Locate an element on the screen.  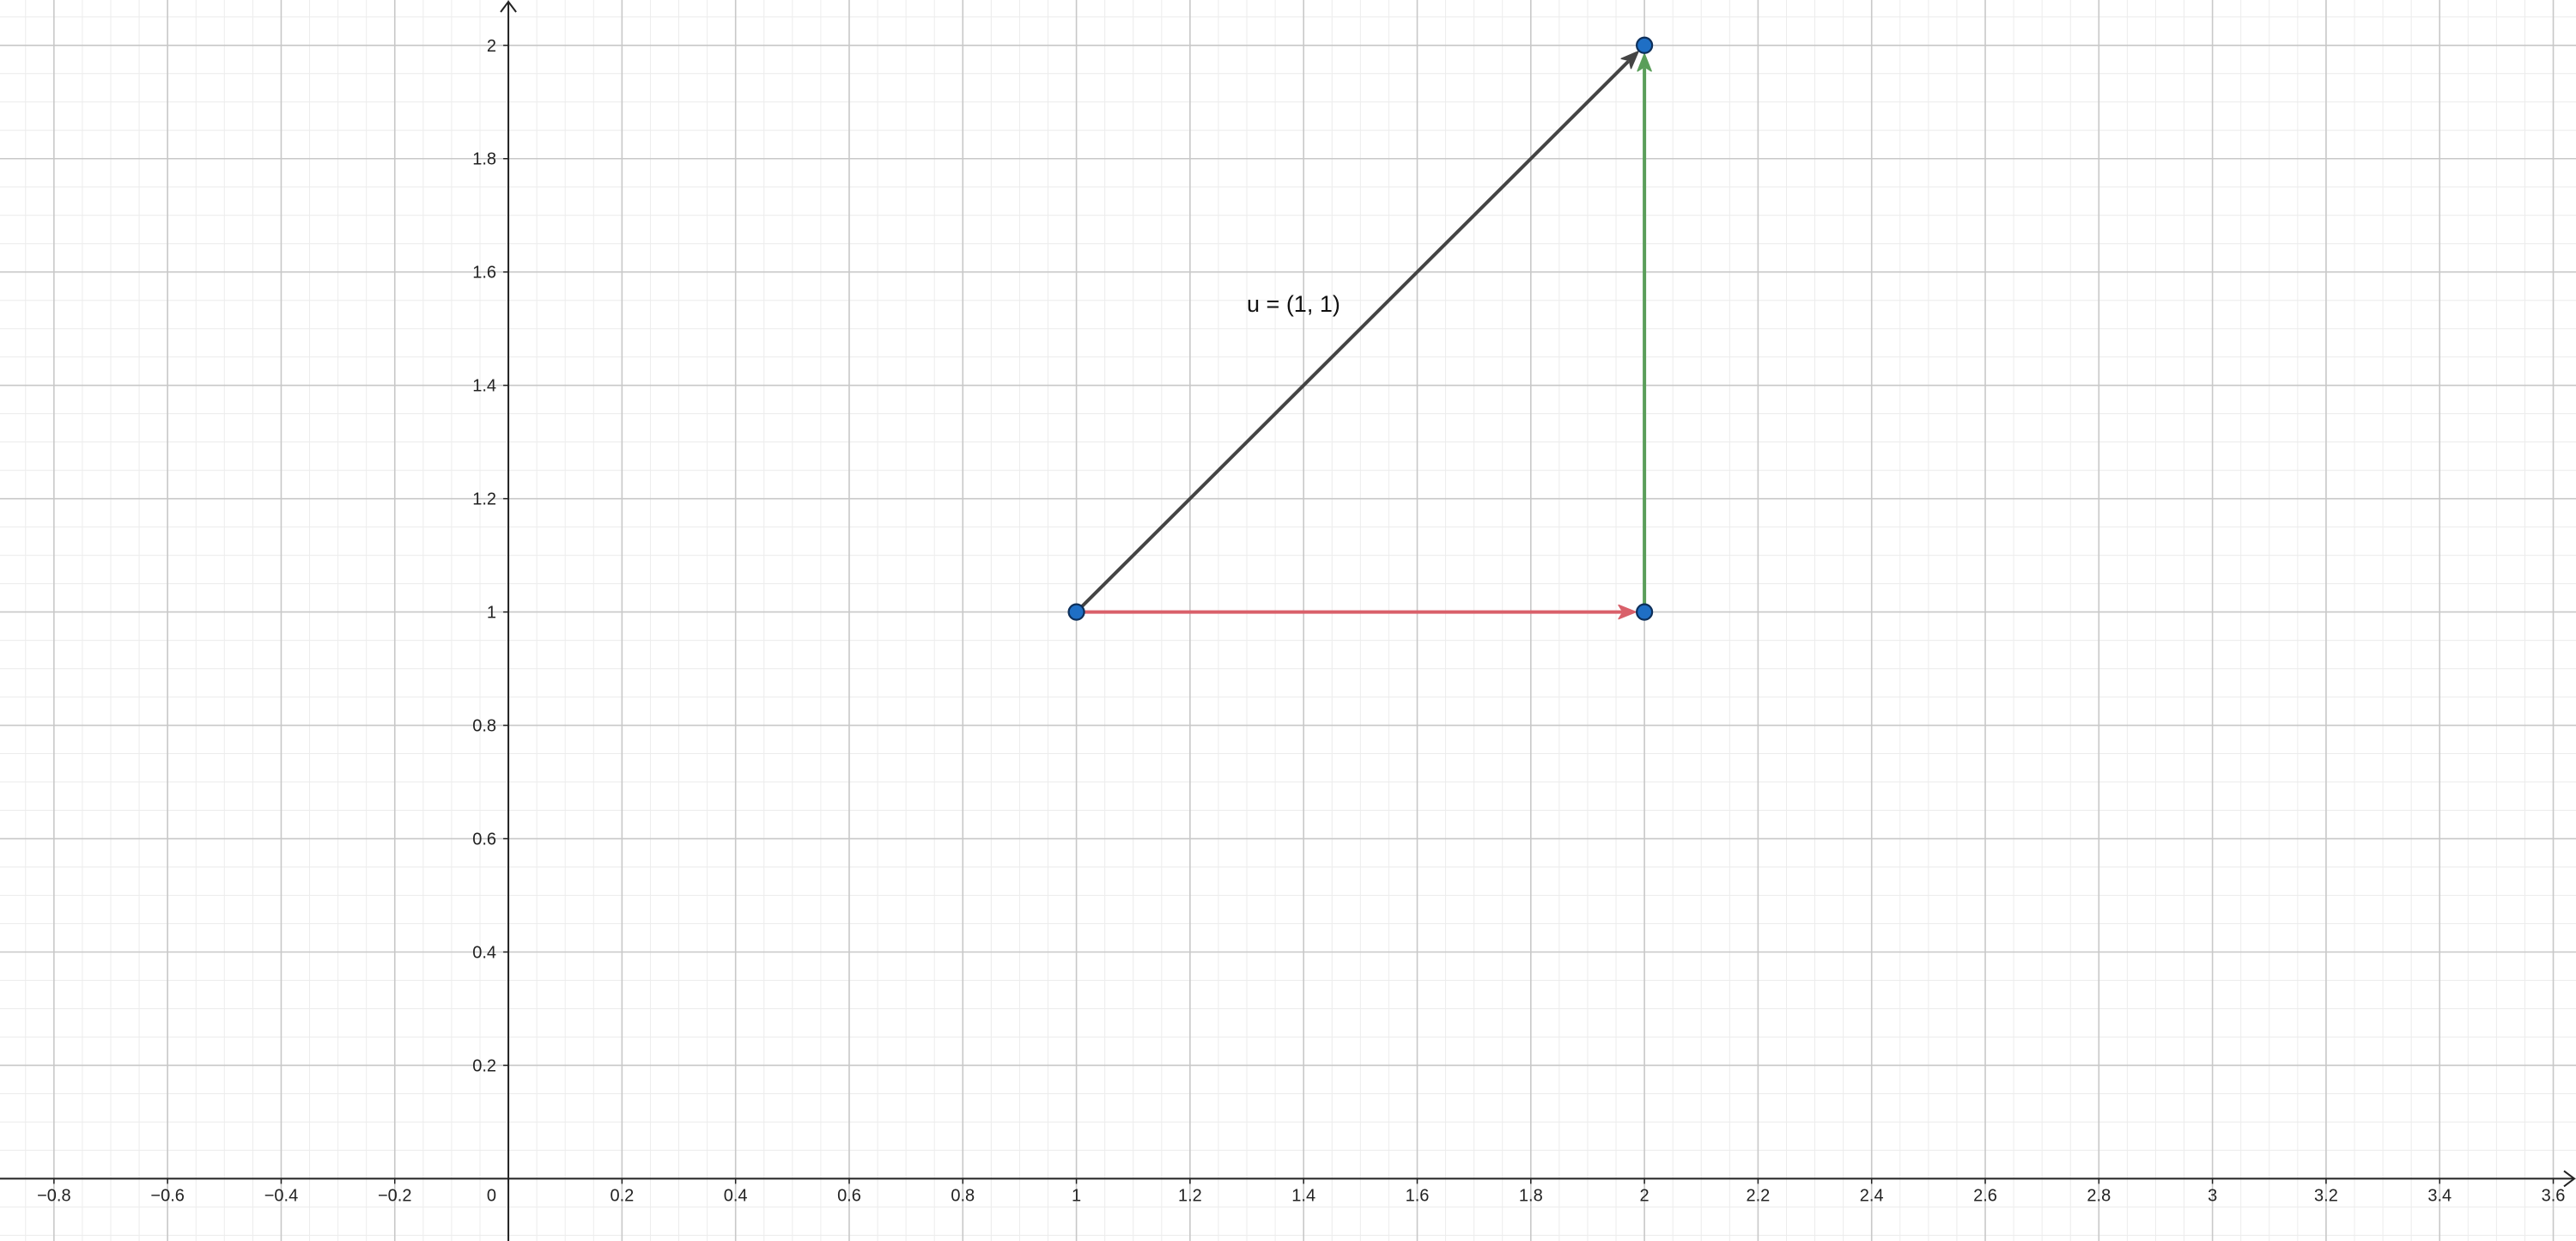
y-tick-label: 0.4 is located at coordinates (484, 952).